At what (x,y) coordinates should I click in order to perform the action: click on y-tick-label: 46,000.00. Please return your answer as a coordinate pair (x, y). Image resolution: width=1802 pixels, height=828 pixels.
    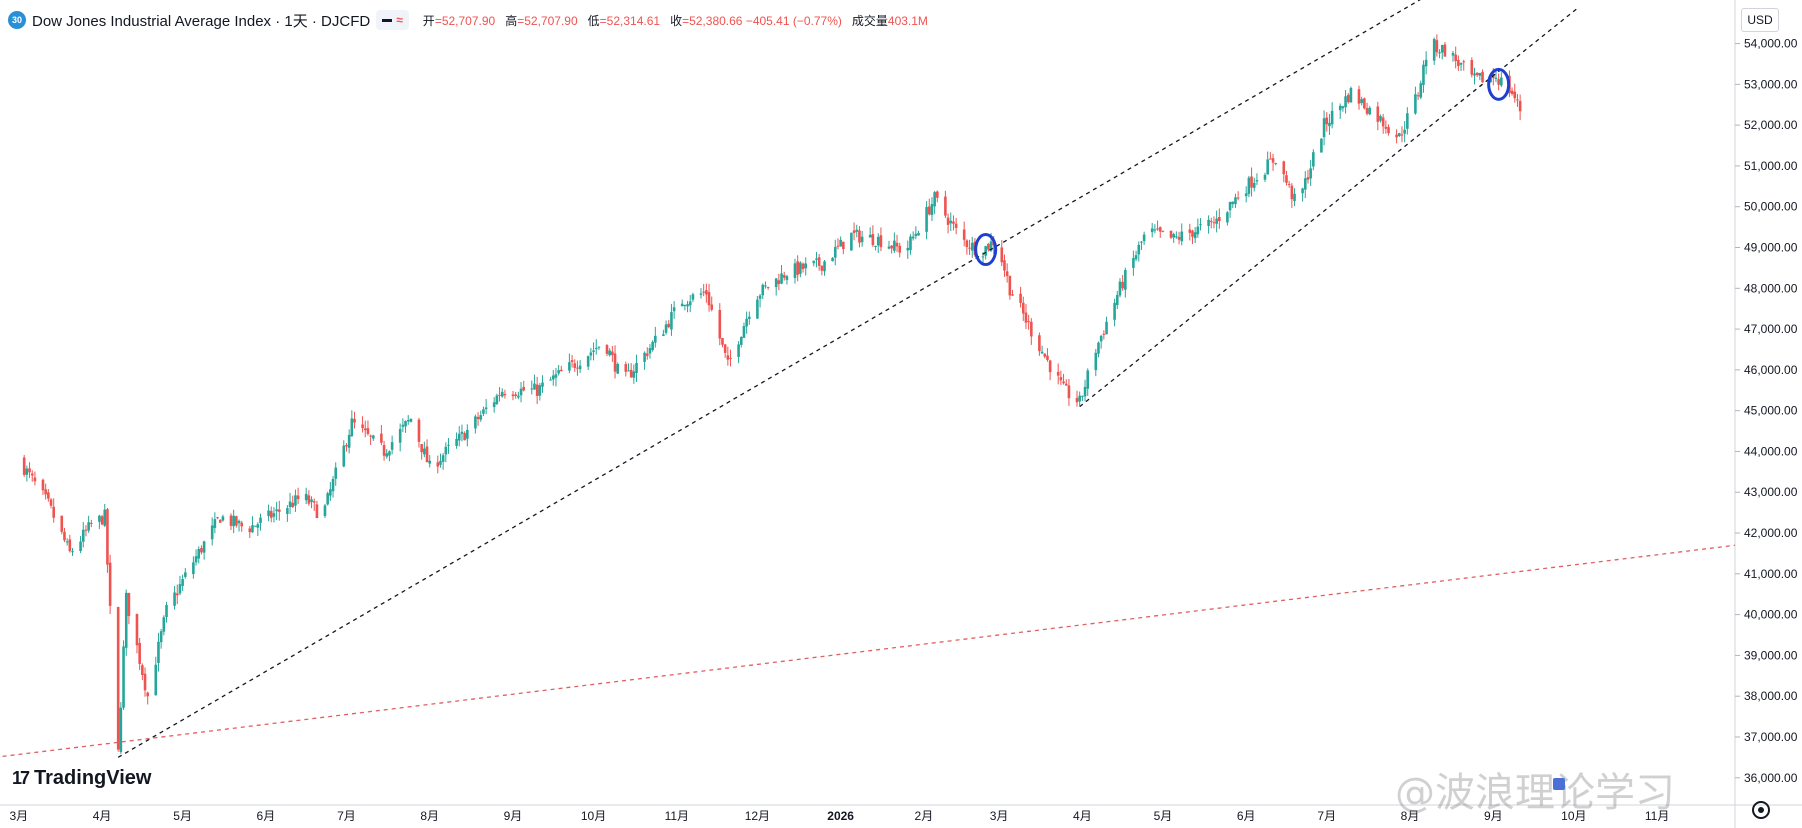
    Looking at the image, I should click on (1771, 370).